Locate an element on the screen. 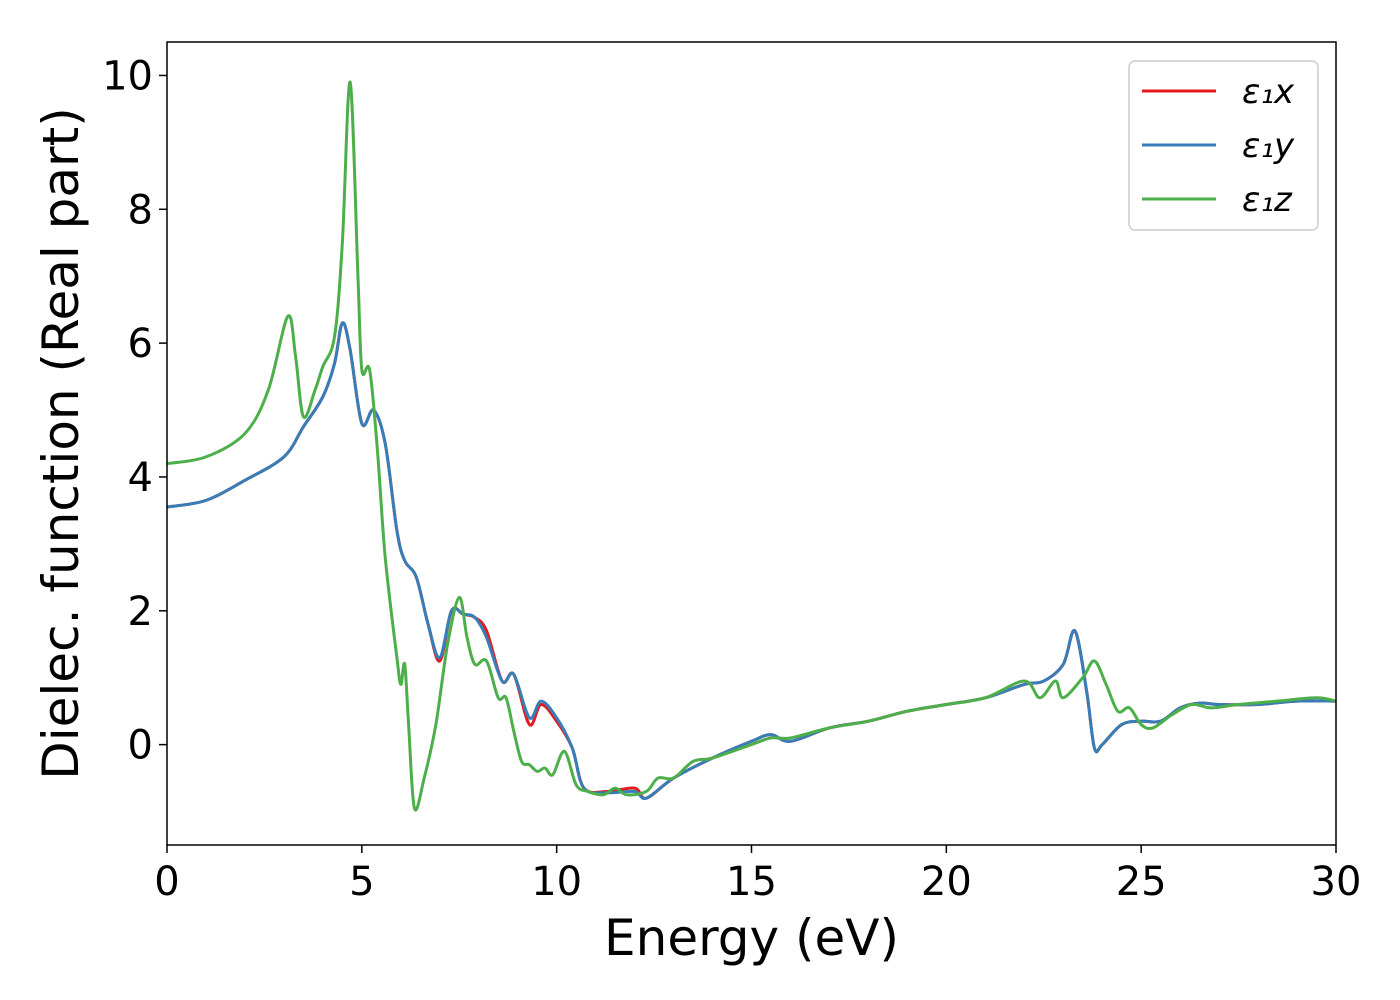  y-tick-label: 6 is located at coordinates (140, 344).